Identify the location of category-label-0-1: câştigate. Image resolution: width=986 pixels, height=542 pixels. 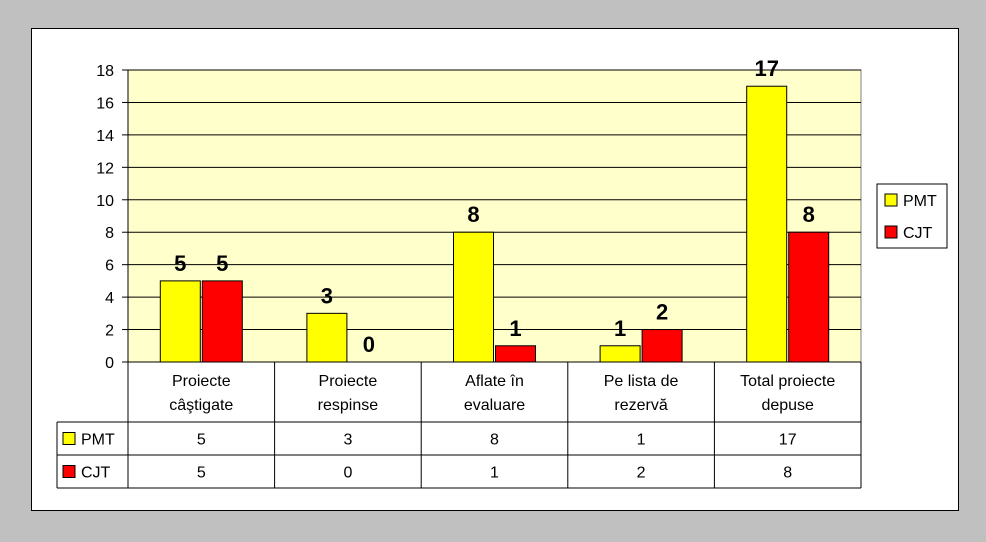
(201, 405).